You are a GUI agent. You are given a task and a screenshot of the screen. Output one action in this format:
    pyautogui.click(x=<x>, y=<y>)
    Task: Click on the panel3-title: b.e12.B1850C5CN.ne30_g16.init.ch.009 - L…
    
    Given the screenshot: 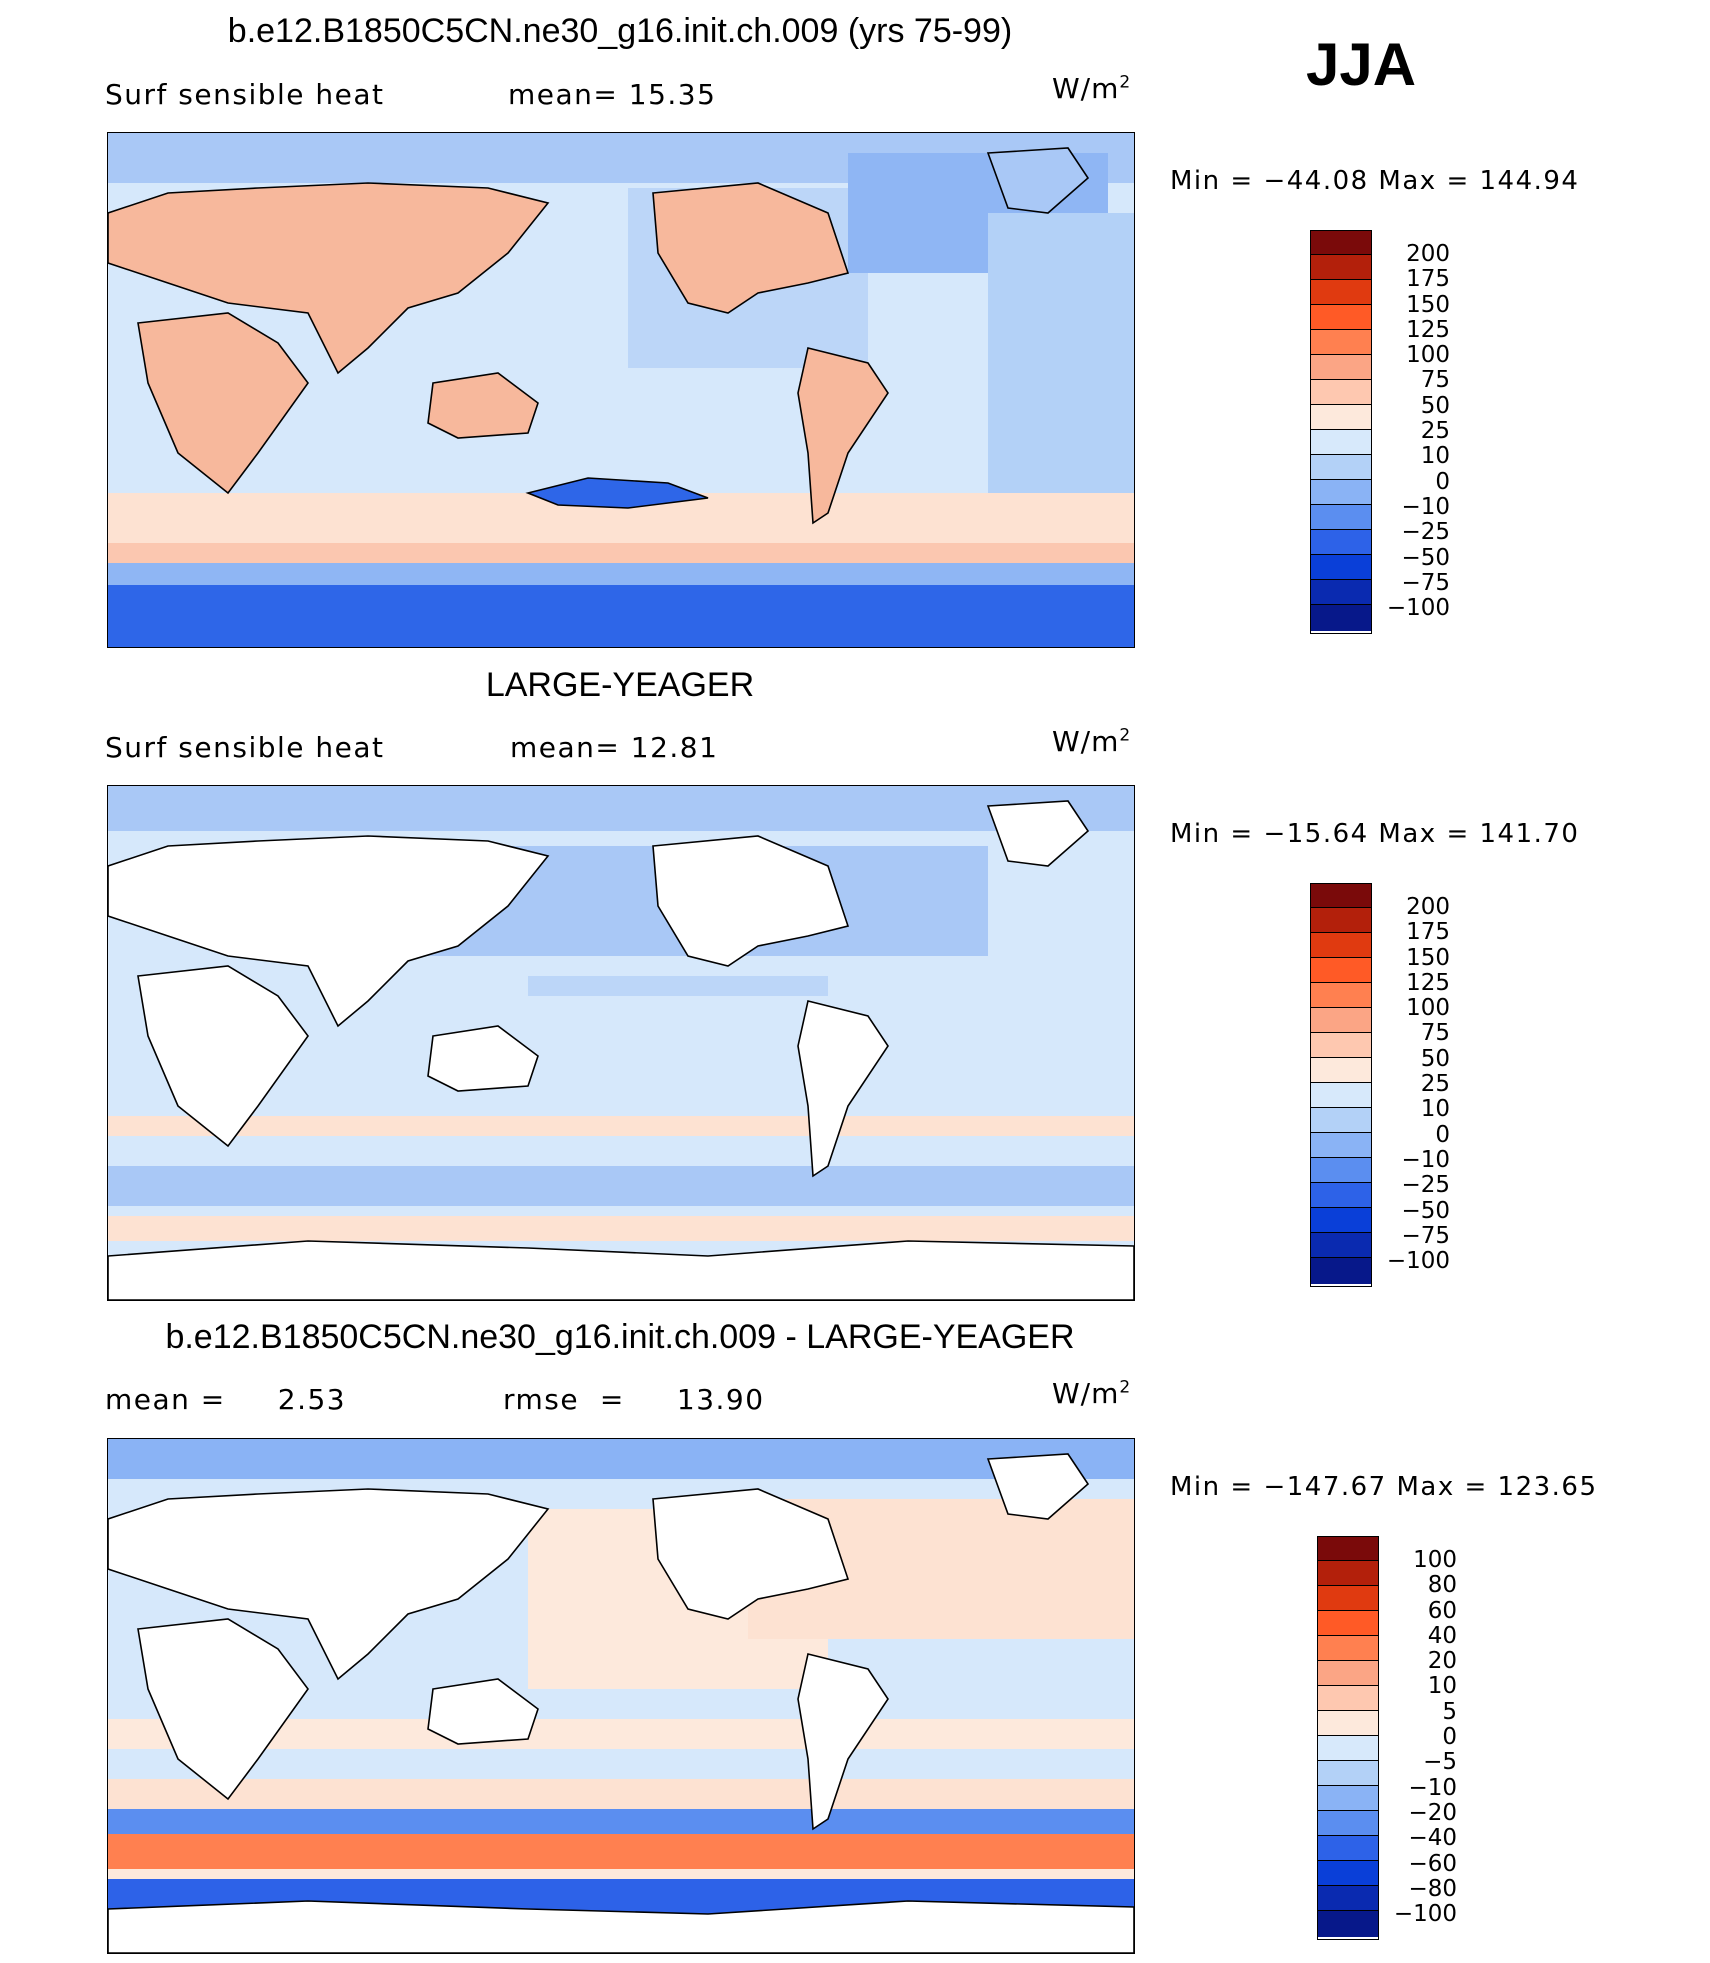 What is the action you would take?
    pyautogui.click(x=620, y=1337)
    